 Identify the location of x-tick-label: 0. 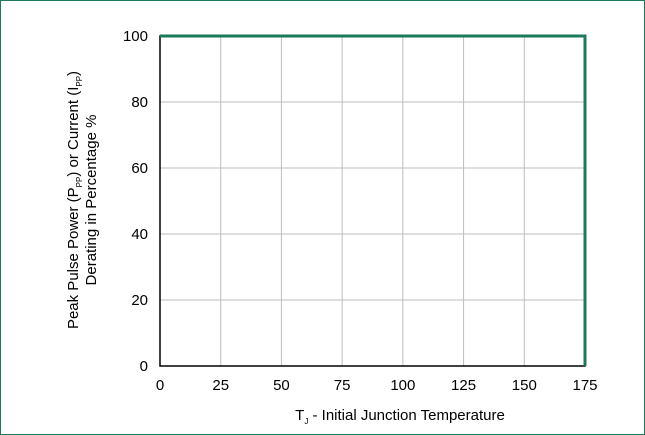
(160, 385).